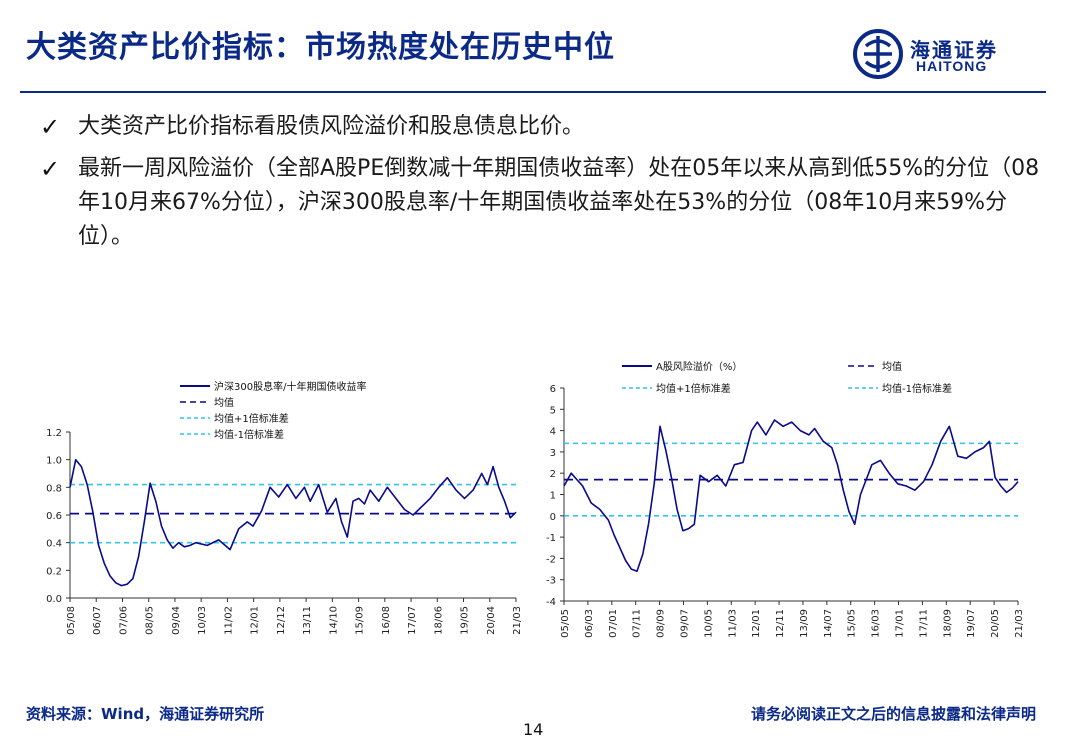 The width and height of the screenshot is (1080, 746). What do you see at coordinates (551, 559) in the screenshot?
I see `y-tick-label: -2` at bounding box center [551, 559].